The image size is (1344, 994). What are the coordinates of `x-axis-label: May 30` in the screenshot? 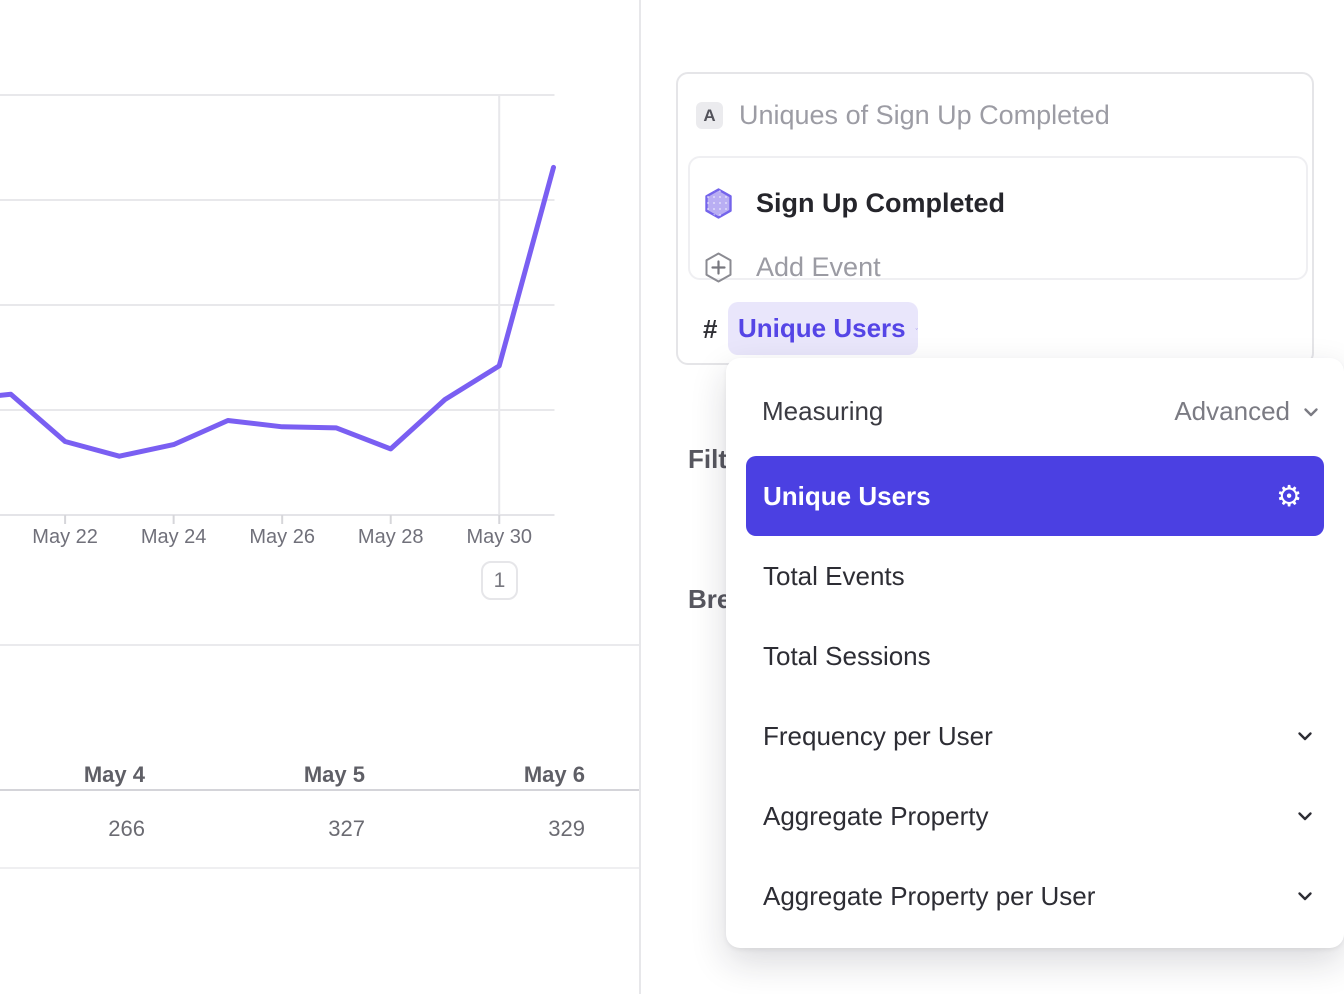 It's located at (499, 537).